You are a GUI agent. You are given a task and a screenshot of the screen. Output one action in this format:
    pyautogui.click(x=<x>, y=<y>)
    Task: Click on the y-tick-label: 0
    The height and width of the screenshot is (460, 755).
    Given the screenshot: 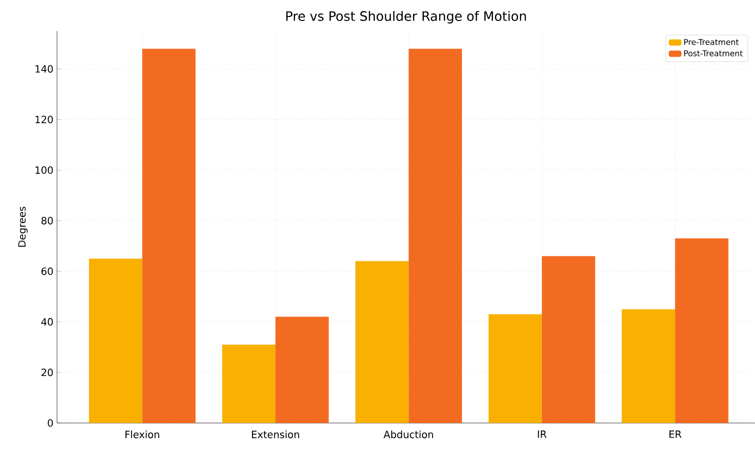 What is the action you would take?
    pyautogui.click(x=50, y=423)
    